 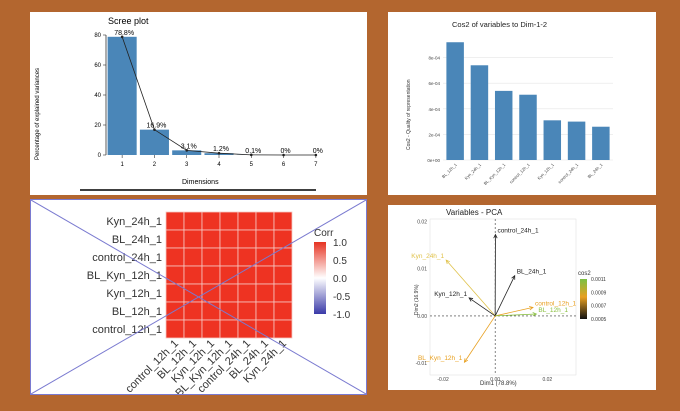 I want to click on cos2-y-tick-label: 2e-04, so click(x=434, y=134).